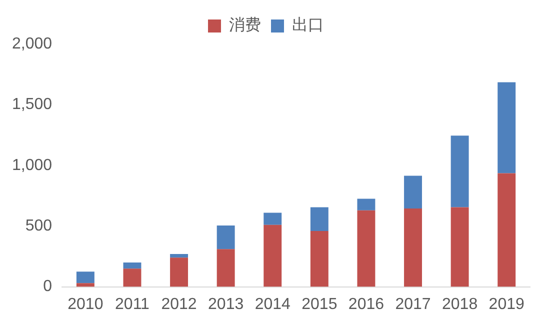  Describe the element at coordinates (47, 287) in the screenshot. I see `y-tick-label: 0` at that location.